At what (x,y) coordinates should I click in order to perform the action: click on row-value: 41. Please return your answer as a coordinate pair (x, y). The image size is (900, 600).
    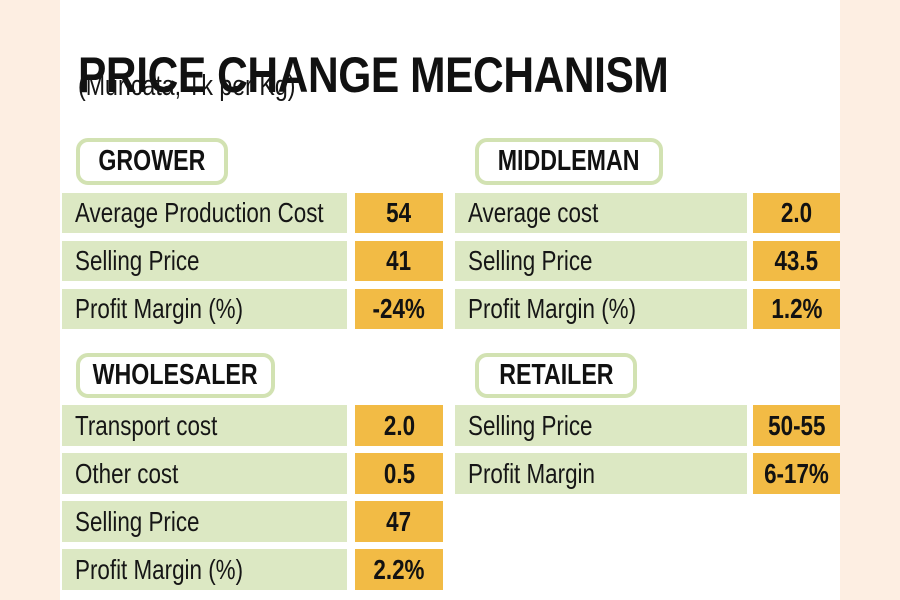
    Looking at the image, I should click on (399, 261).